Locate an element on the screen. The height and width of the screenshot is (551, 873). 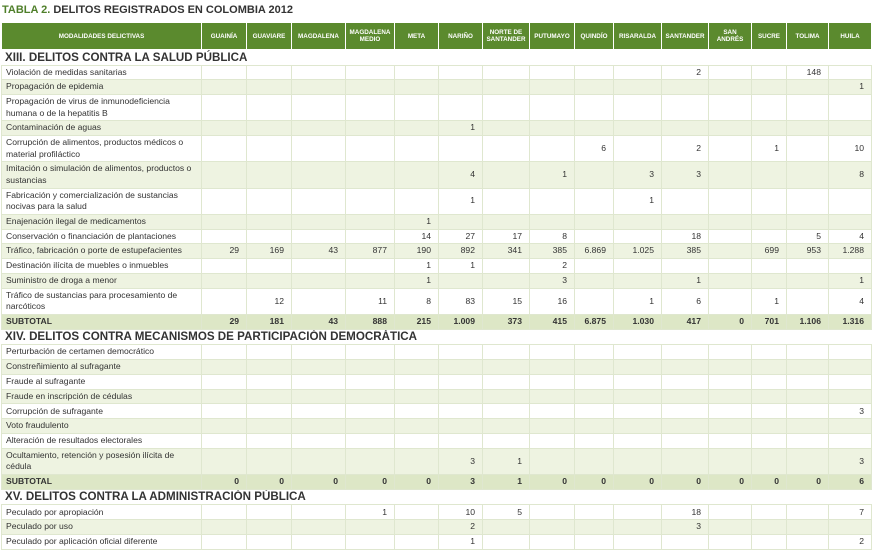
cell: 29 is located at coordinates (224, 251).